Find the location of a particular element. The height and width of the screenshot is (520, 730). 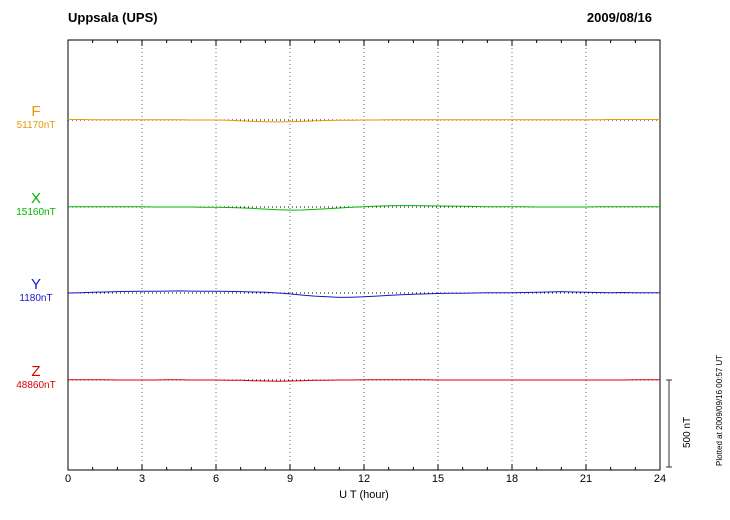

x-tick-label-12: 12 is located at coordinates (364, 479).